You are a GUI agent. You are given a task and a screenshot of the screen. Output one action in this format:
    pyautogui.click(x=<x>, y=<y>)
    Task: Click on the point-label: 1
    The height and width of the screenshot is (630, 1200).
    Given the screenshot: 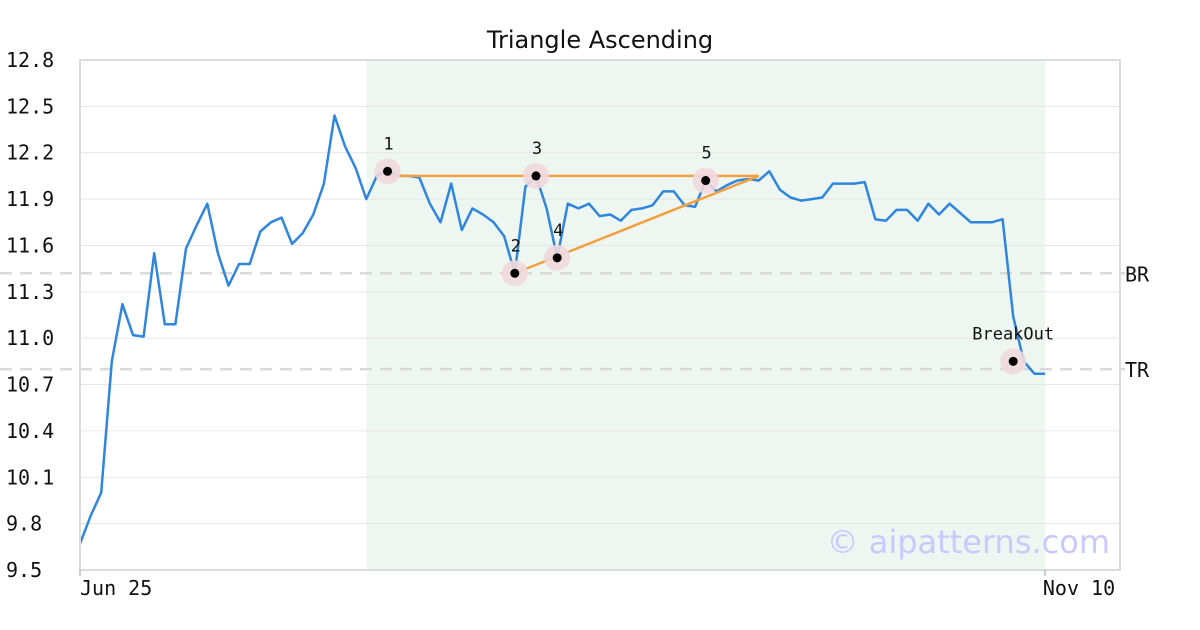 What is the action you would take?
    pyautogui.click(x=388, y=144)
    